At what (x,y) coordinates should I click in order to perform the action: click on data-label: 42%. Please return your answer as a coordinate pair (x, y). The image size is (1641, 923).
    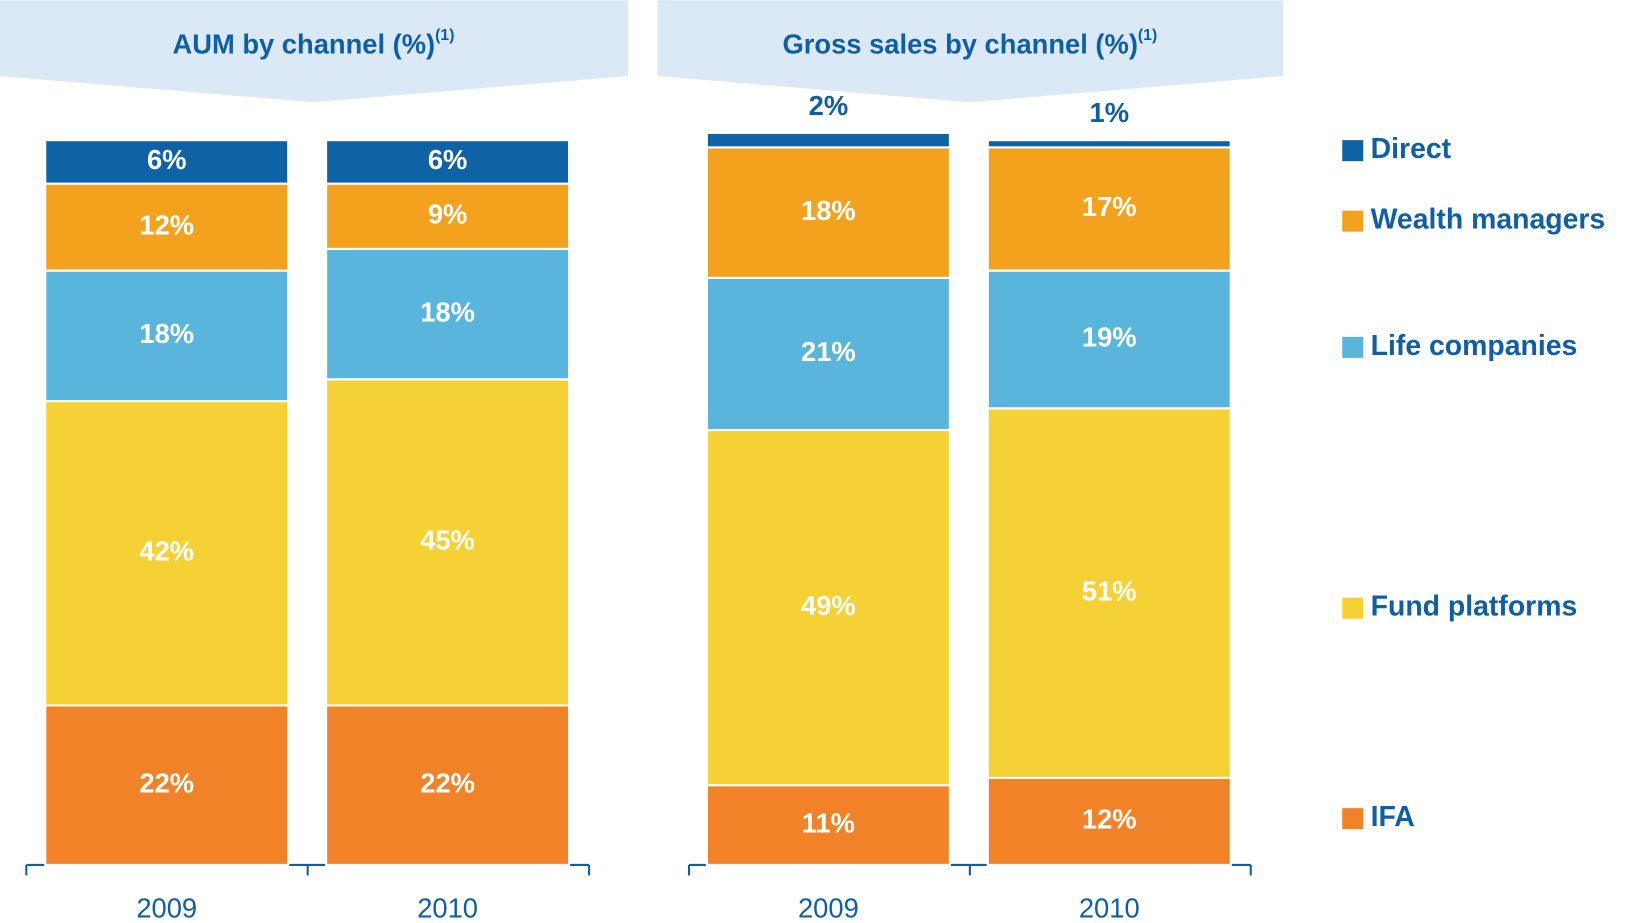
    Looking at the image, I should click on (166, 550).